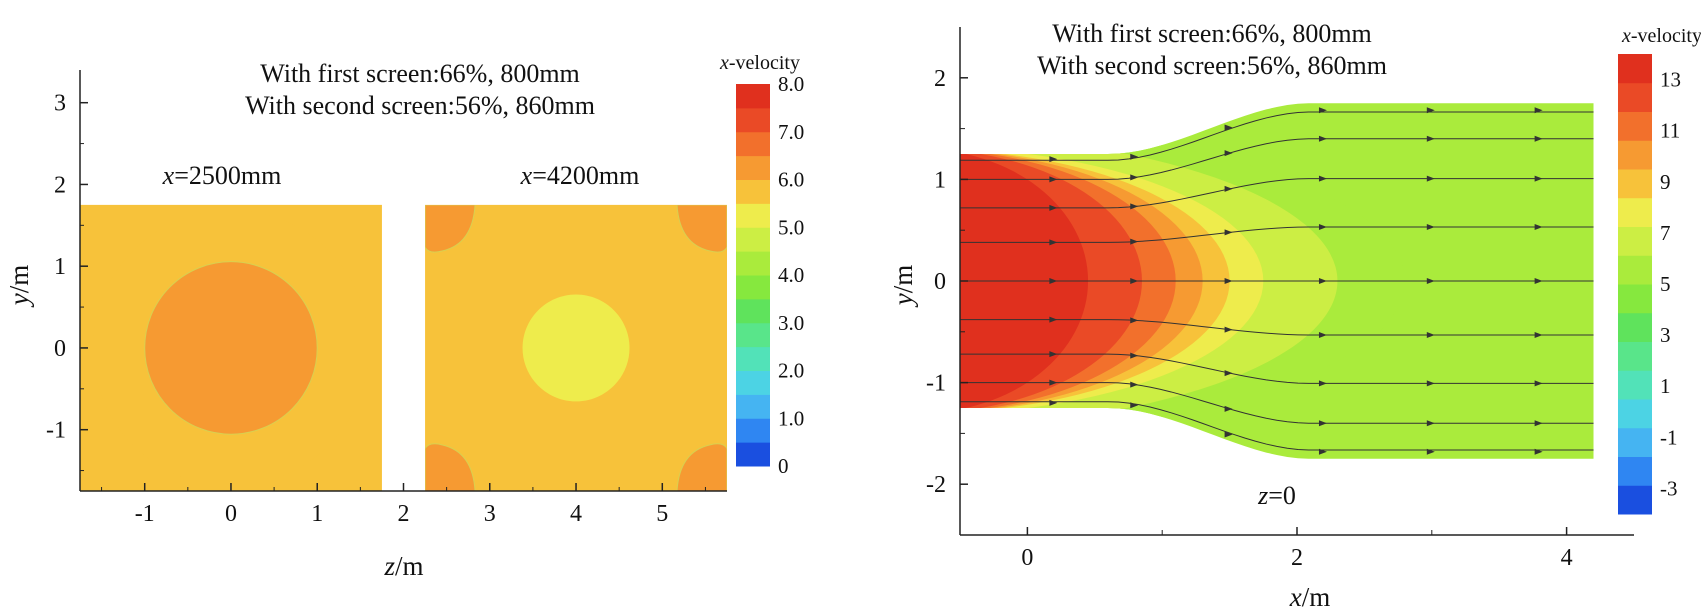 The image size is (1701, 614). Describe the element at coordinates (791, 132) in the screenshot. I see `left-colorbar-tick-label: 7.0` at that location.